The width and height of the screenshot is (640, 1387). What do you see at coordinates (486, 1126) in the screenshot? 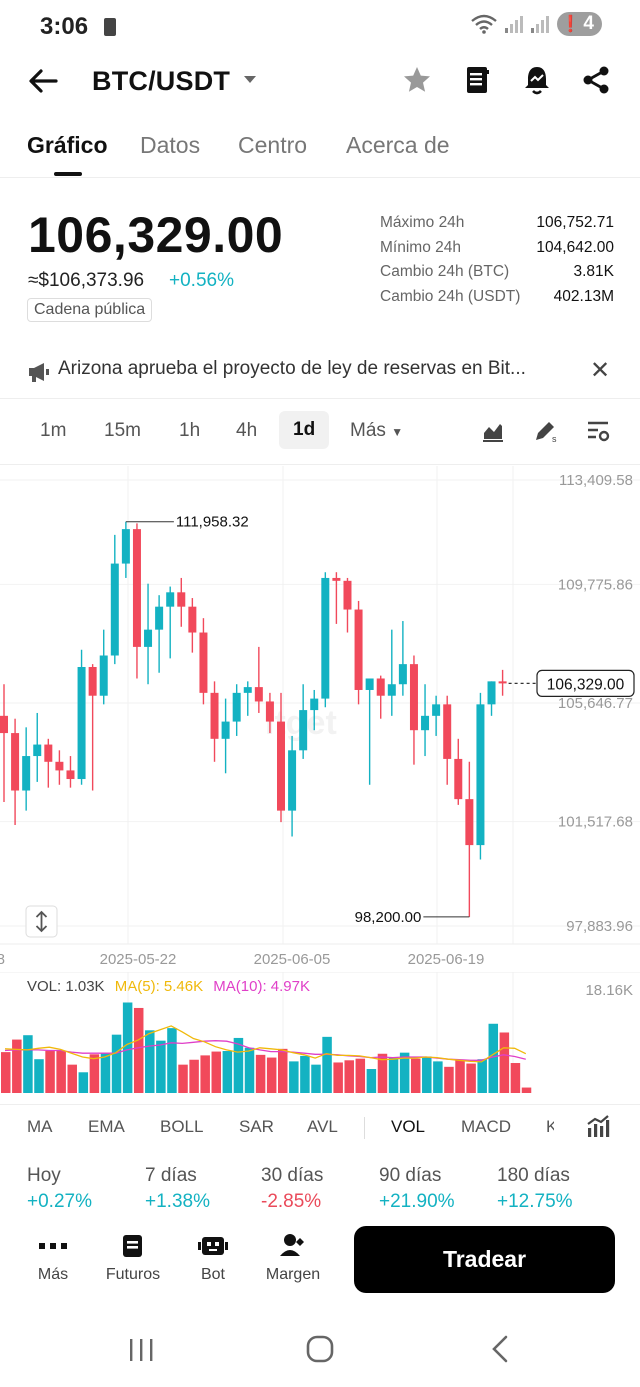
I see `indicator-macd: MACD` at bounding box center [486, 1126].